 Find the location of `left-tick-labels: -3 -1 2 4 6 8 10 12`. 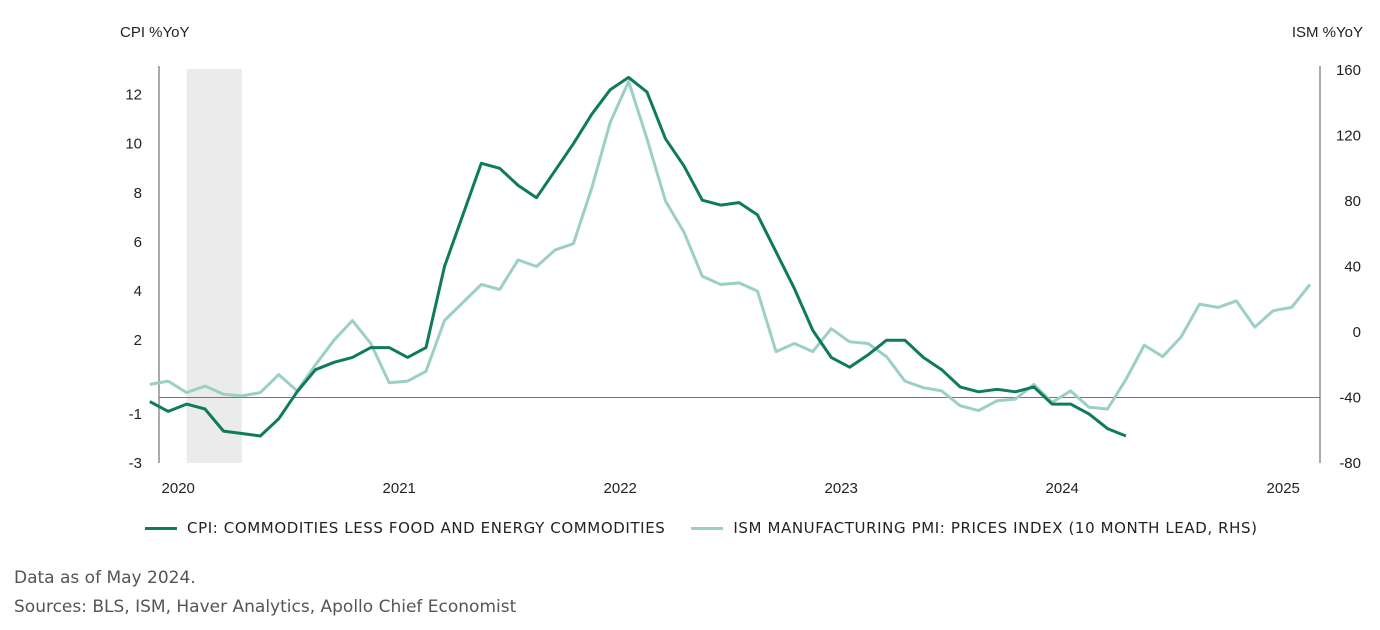

left-tick-labels: -3 -1 2 4 6 8 10 12 is located at coordinates (133, 279).